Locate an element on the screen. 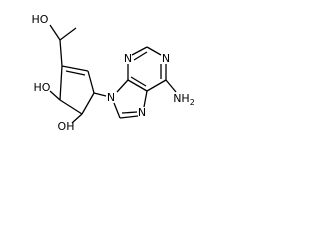 This screenshot has height=240, width=320. atom-label: OH is located at coordinates (66, 126).